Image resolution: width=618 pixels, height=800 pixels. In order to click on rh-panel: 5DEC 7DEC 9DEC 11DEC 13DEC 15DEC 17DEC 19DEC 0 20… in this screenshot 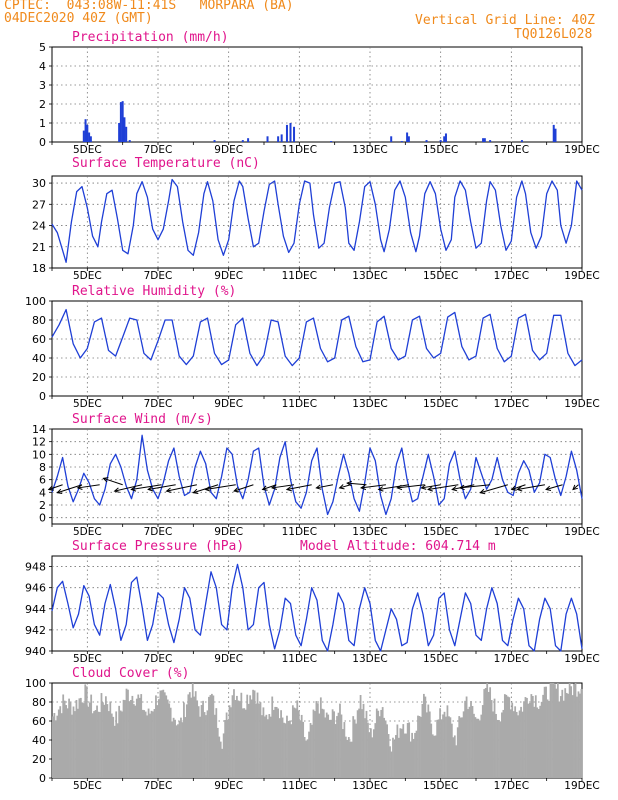, I will do `click(312, 347)`.